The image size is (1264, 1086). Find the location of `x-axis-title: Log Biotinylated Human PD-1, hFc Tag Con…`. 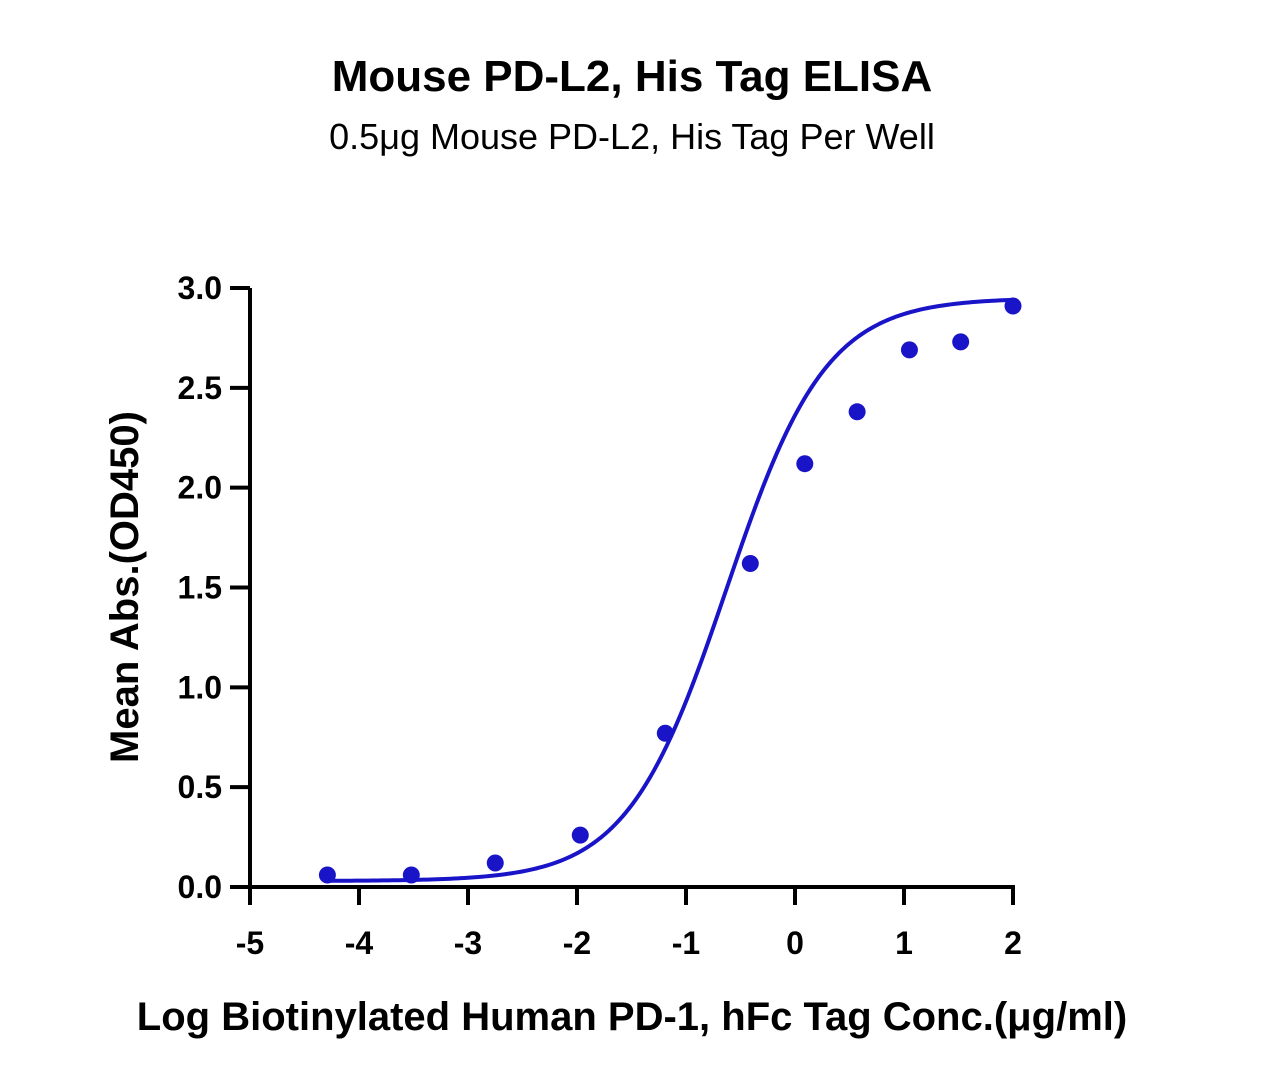

x-axis-title: Log Biotinylated Human PD-1, hFc Tag Con… is located at coordinates (632, 1017).